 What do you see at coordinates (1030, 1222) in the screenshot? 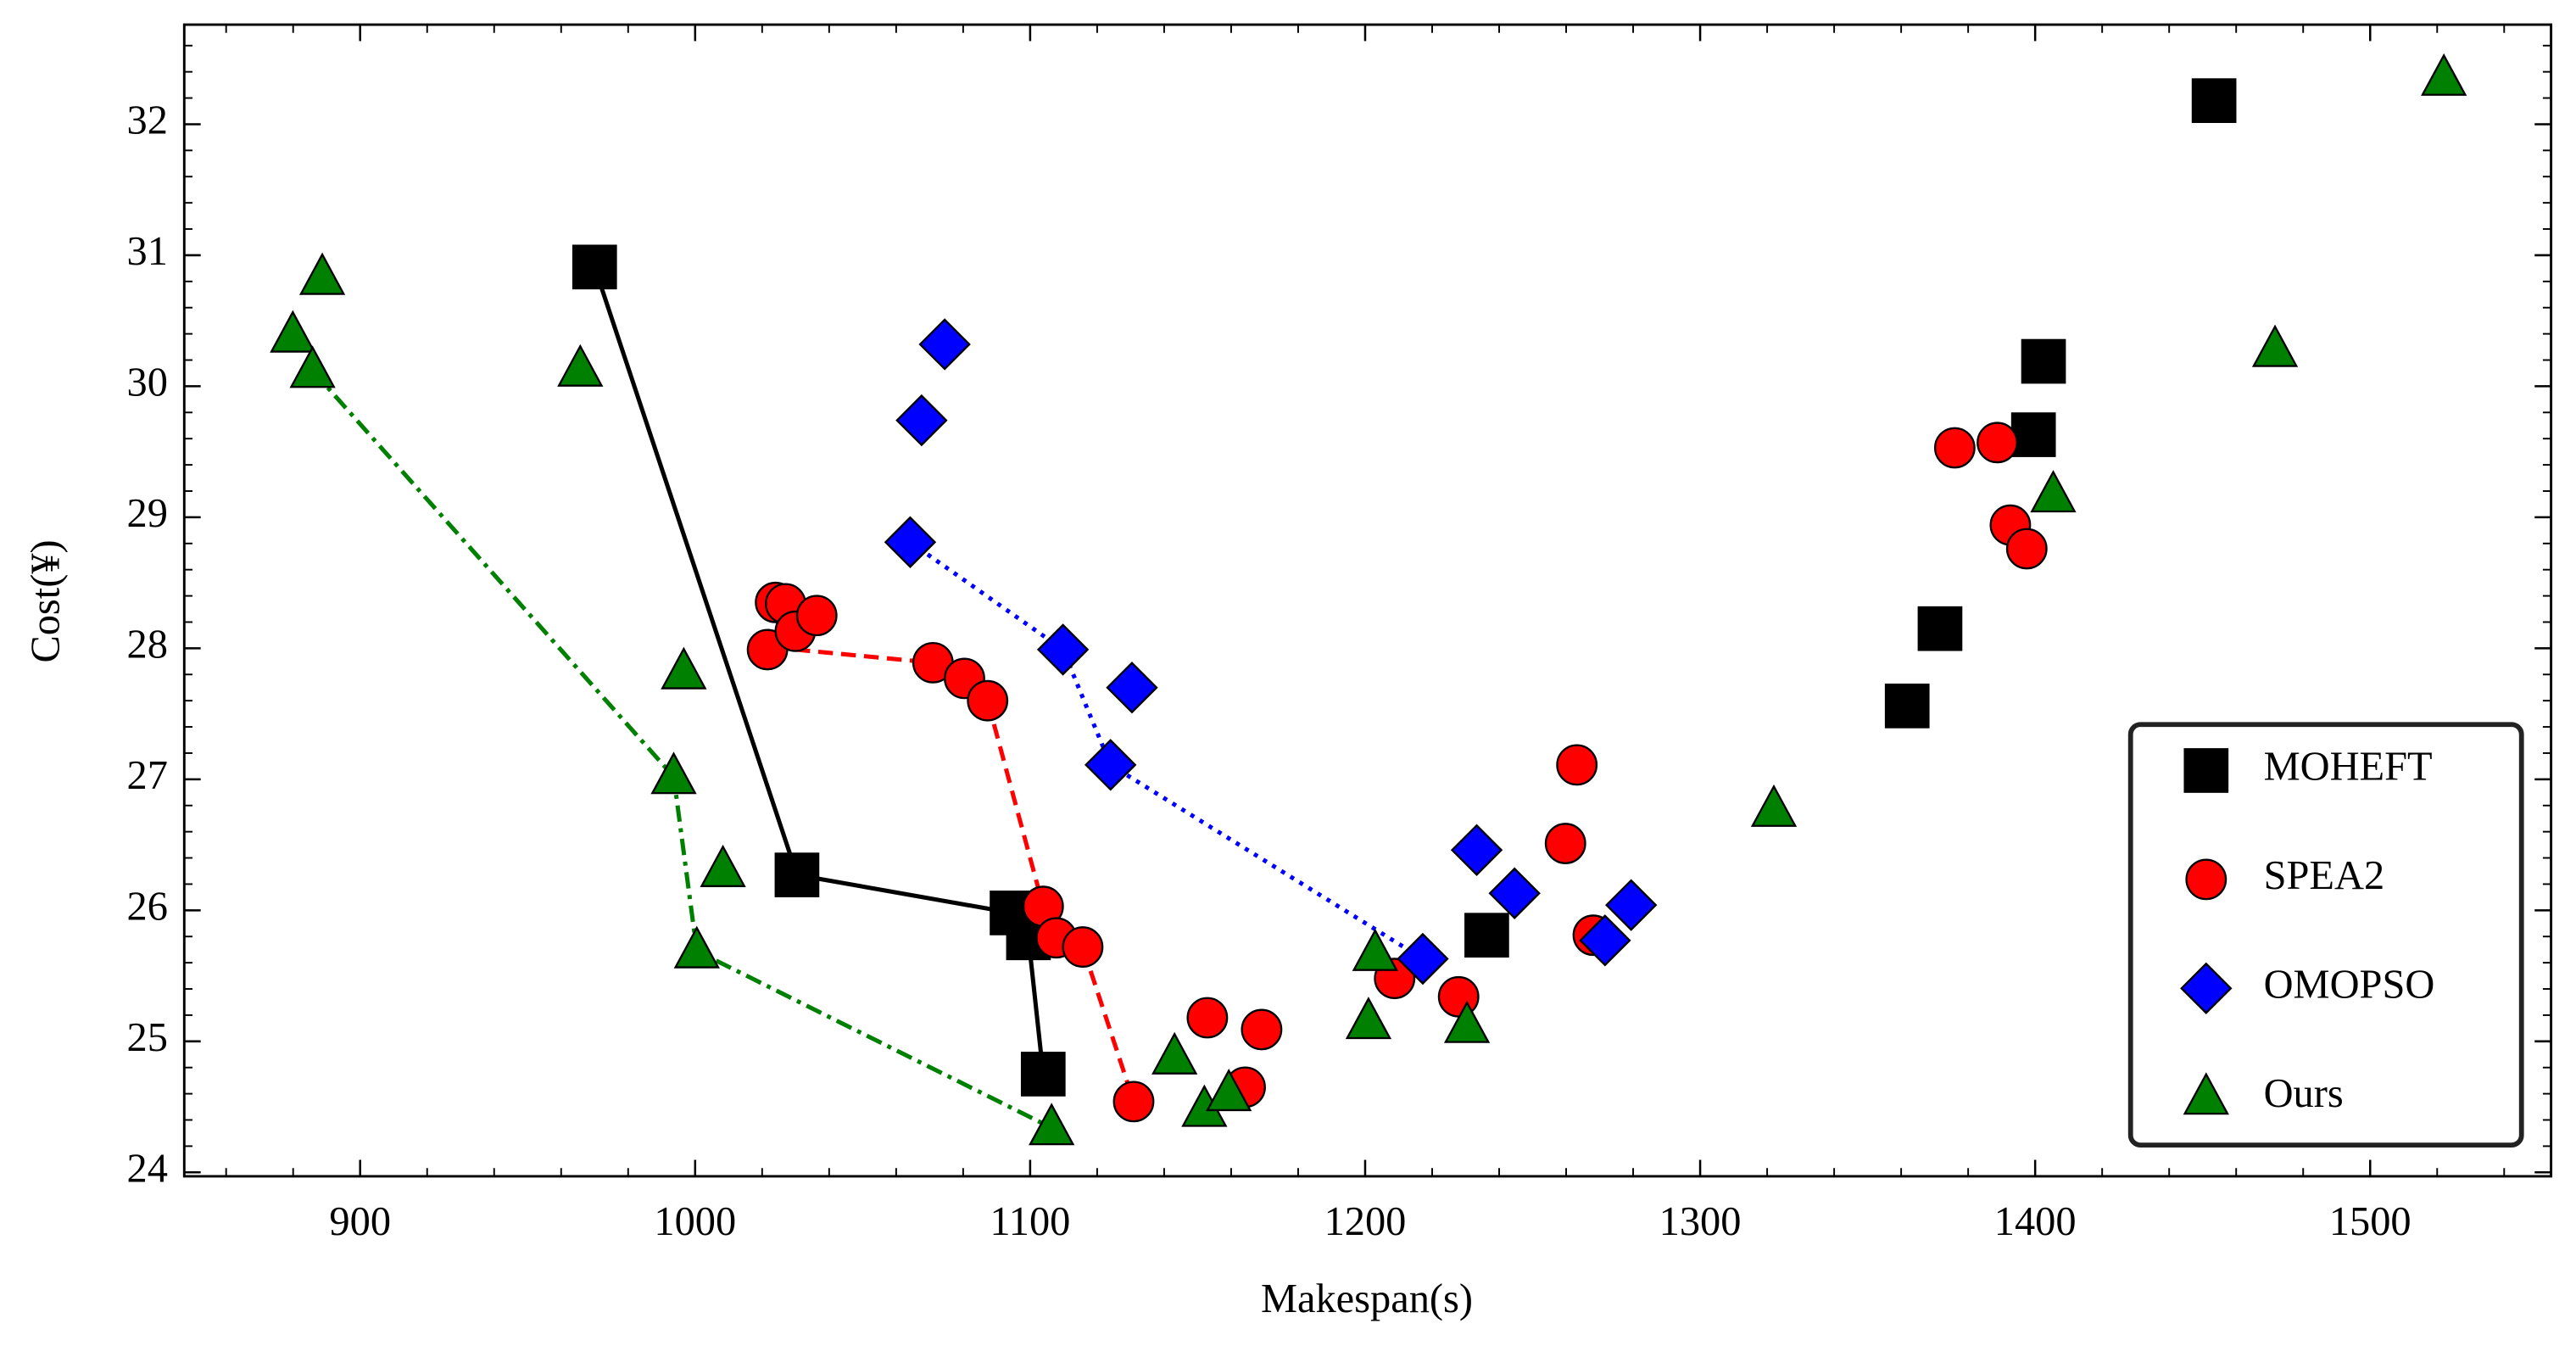
I see `x-tick-label: 1100` at bounding box center [1030, 1222].